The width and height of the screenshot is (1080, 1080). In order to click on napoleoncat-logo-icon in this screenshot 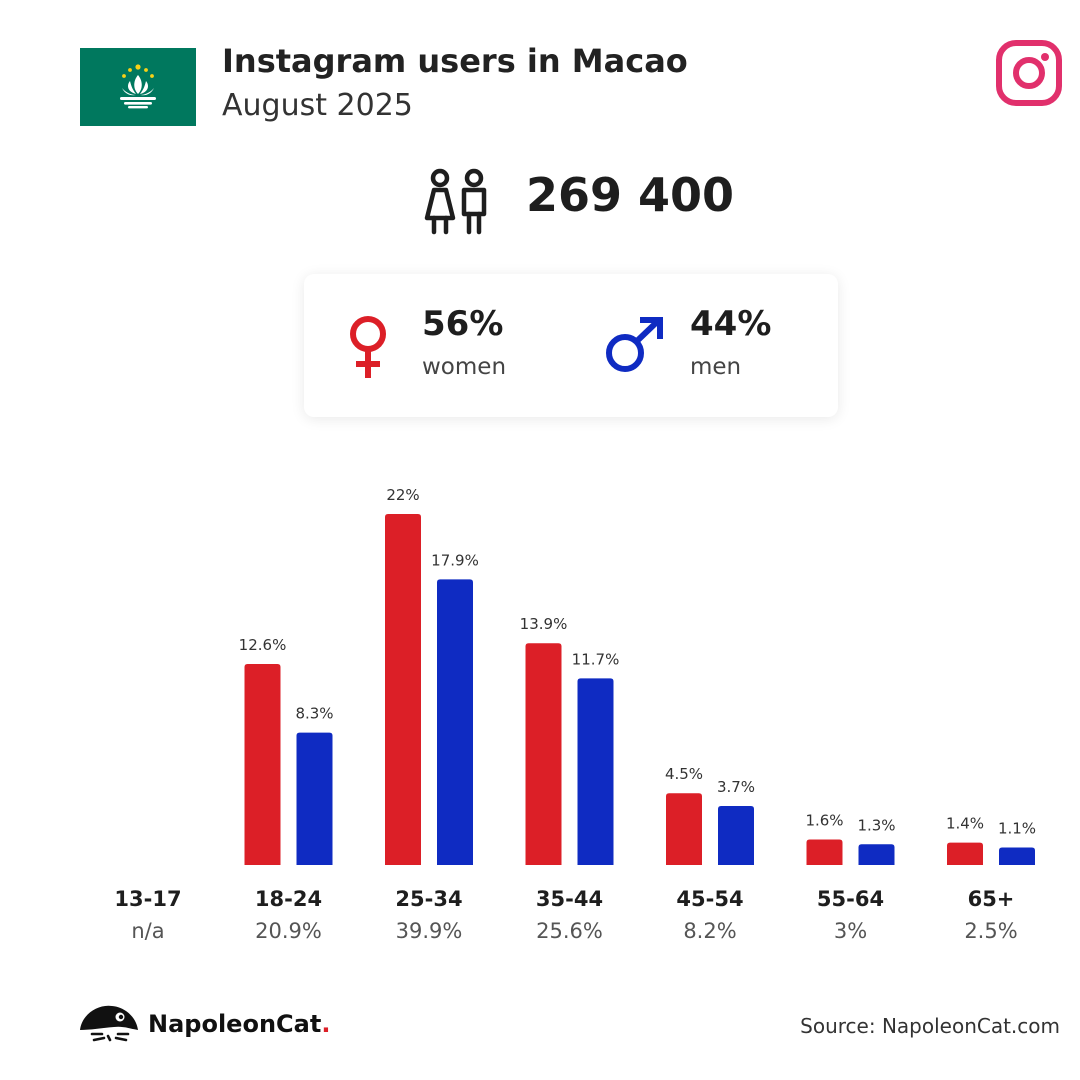, I will do `click(109, 1023)`.